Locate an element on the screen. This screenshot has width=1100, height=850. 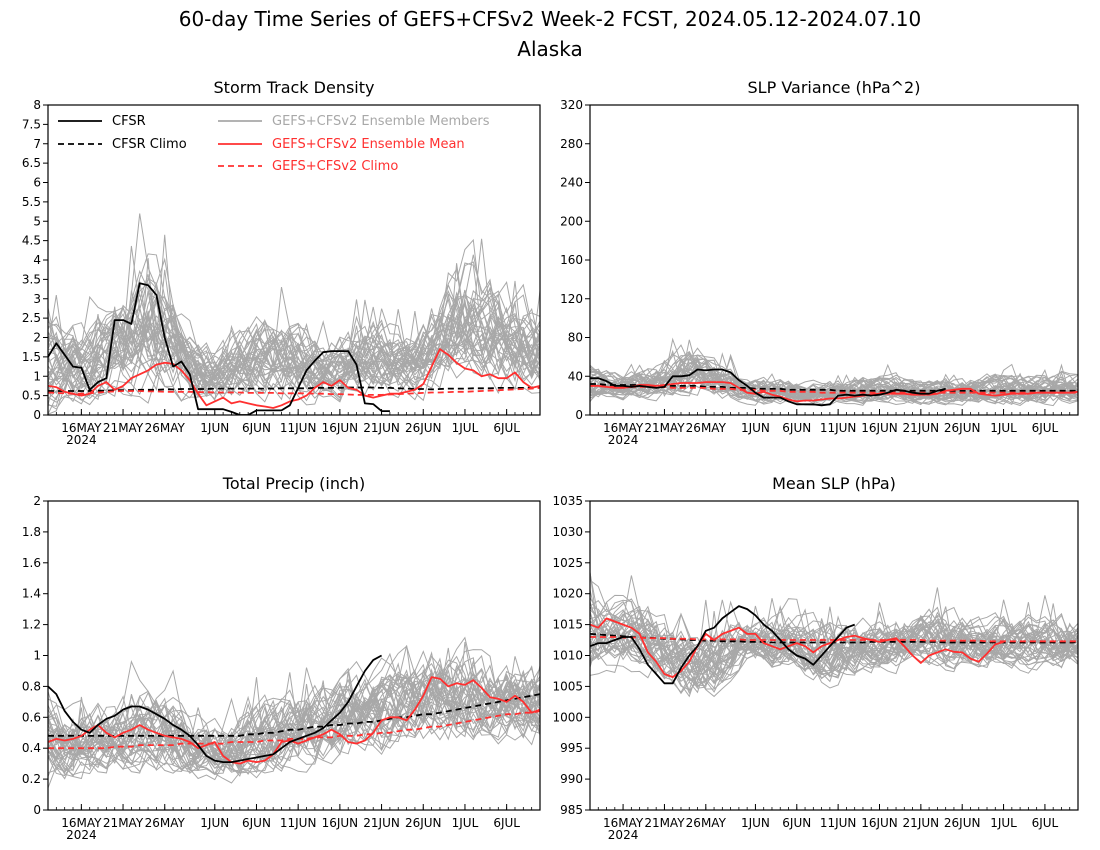
y-tick-label: 1.2 is located at coordinates (31, 625).